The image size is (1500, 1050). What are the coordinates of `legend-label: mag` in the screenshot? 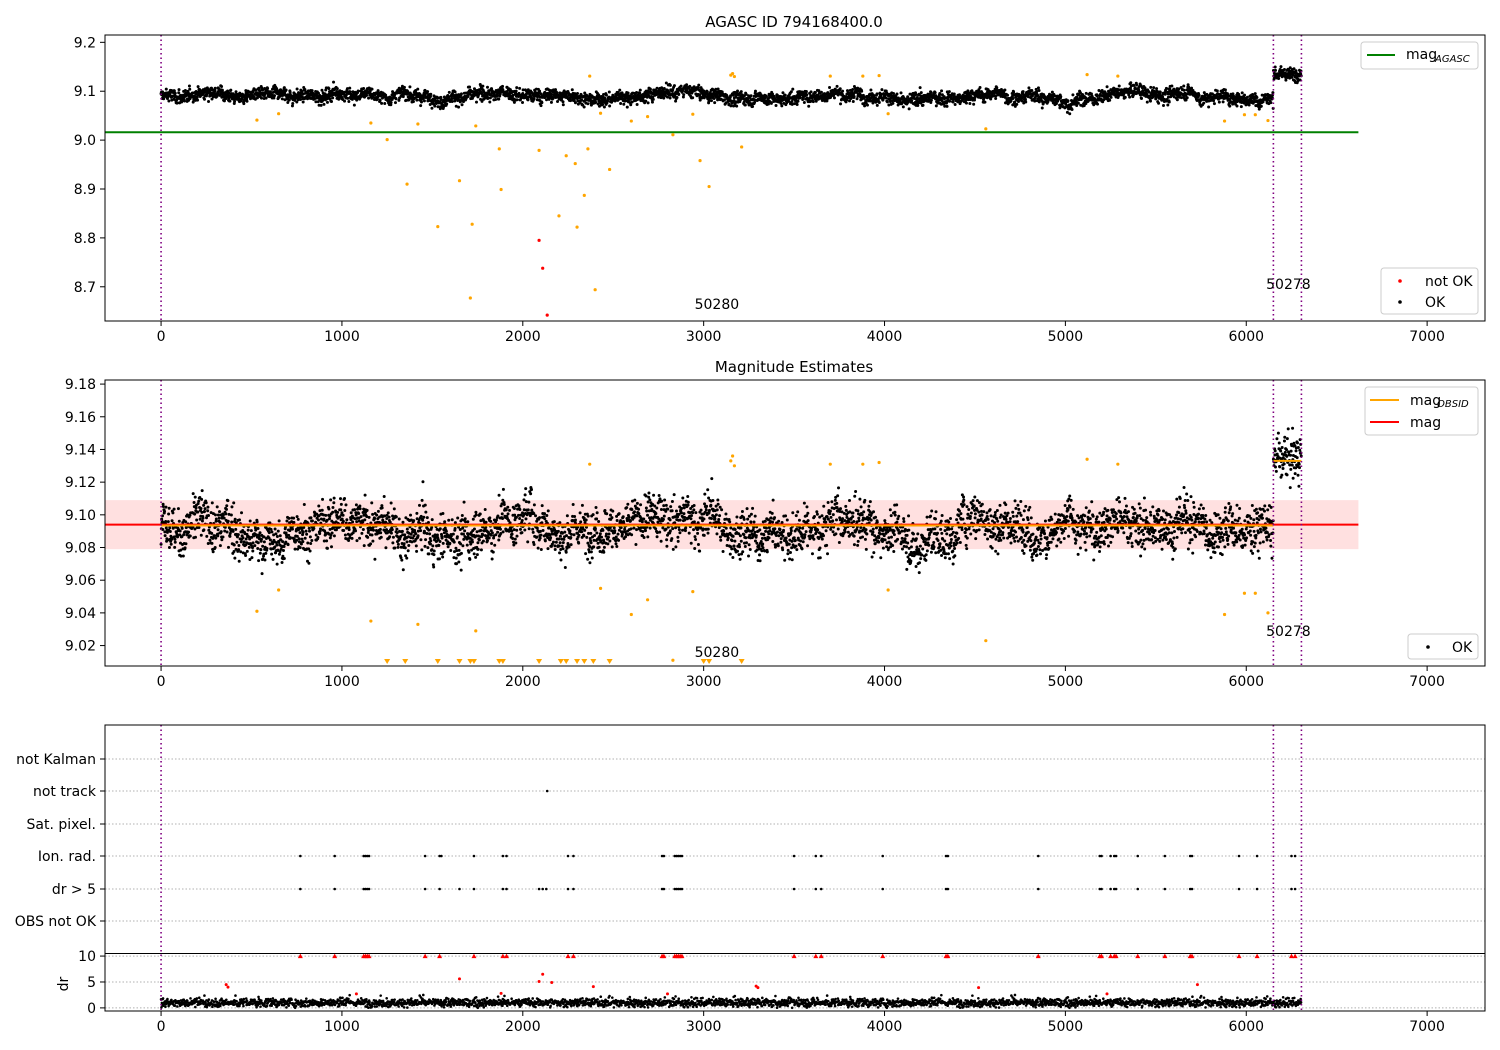 It's located at (1421, 55).